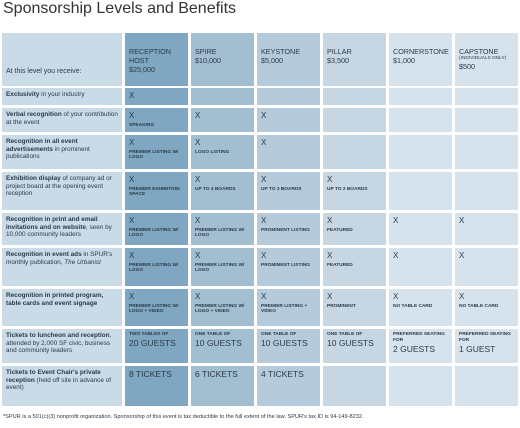  I want to click on level-price: $500, so click(467, 66).